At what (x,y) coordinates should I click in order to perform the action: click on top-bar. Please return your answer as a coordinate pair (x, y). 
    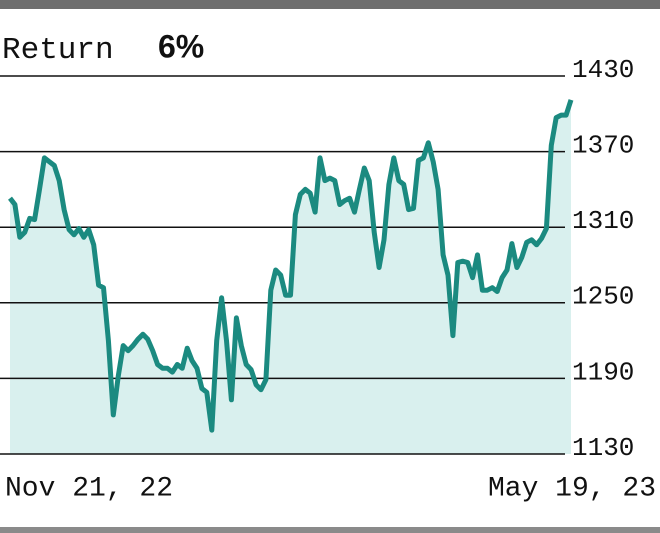
    Looking at the image, I should click on (330, 4).